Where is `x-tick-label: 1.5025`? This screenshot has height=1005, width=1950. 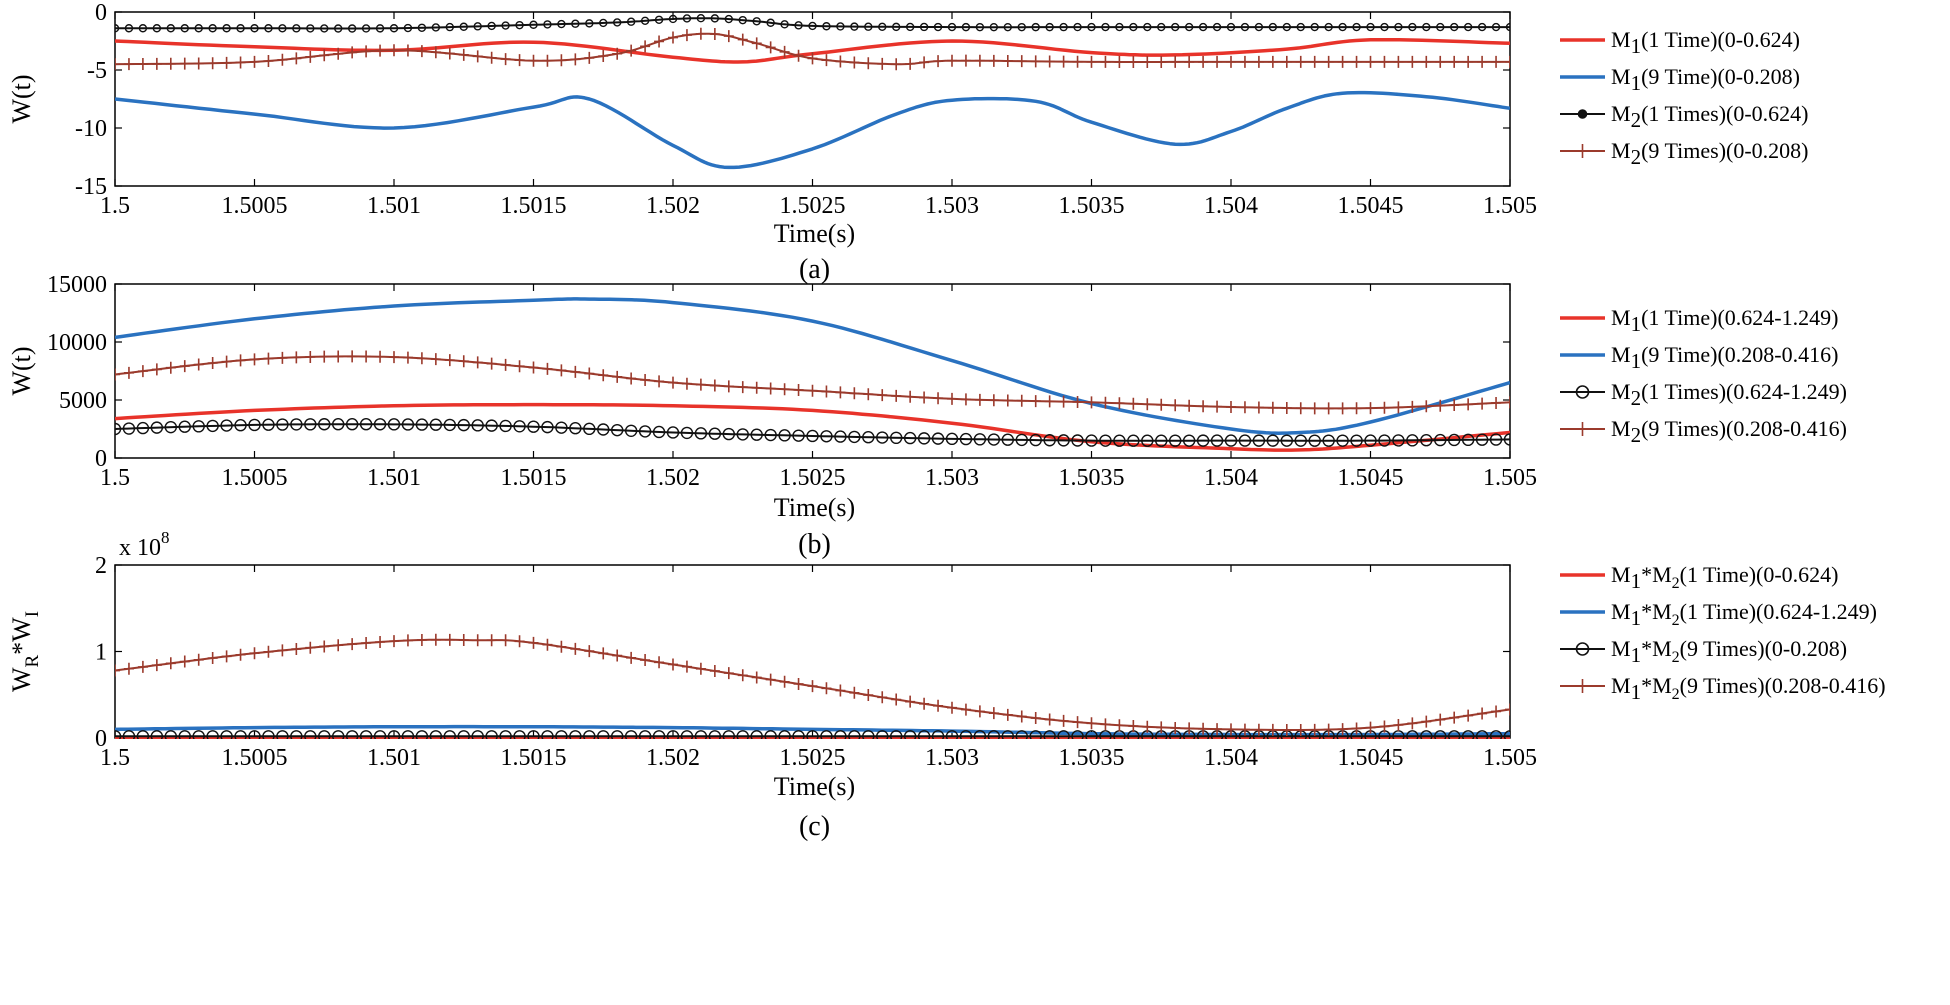
x-tick-label: 1.5025 is located at coordinates (813, 206).